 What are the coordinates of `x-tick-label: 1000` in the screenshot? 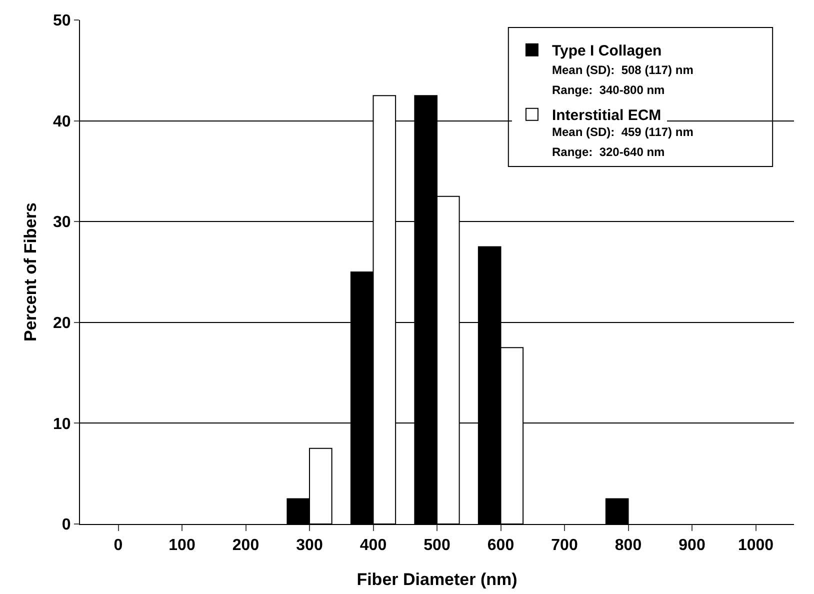 It's located at (756, 545).